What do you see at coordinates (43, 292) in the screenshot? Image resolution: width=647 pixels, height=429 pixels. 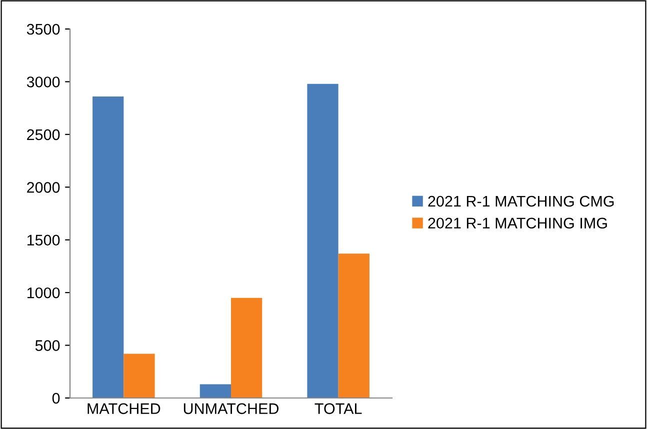 I see `y-tick-label: 1000` at bounding box center [43, 292].